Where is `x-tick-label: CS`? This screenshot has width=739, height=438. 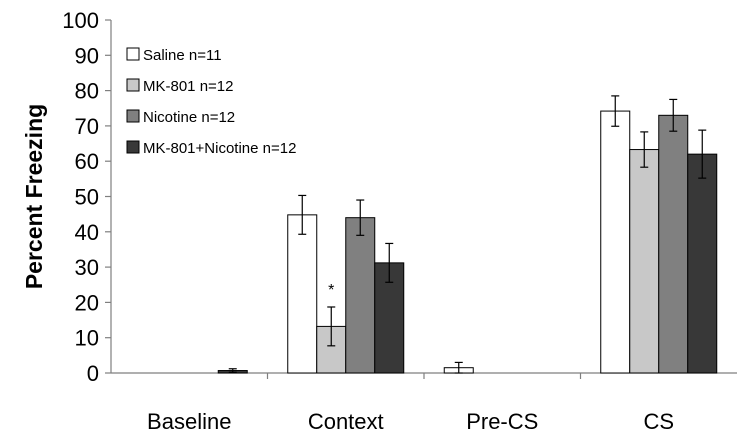
x-tick-label: CS is located at coordinates (658, 421).